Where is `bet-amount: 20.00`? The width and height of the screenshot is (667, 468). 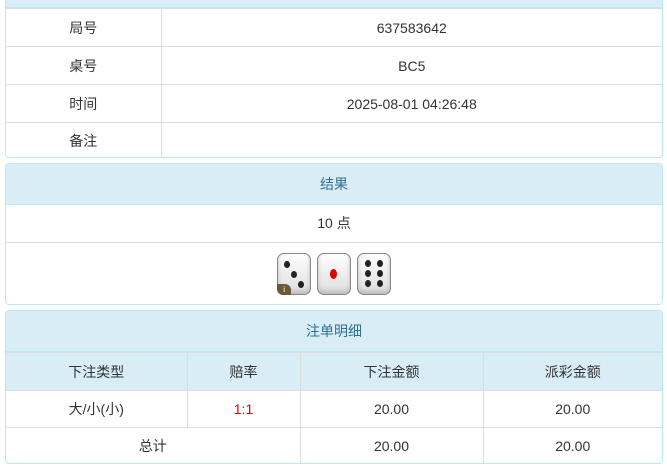 bet-amount: 20.00 is located at coordinates (391, 409).